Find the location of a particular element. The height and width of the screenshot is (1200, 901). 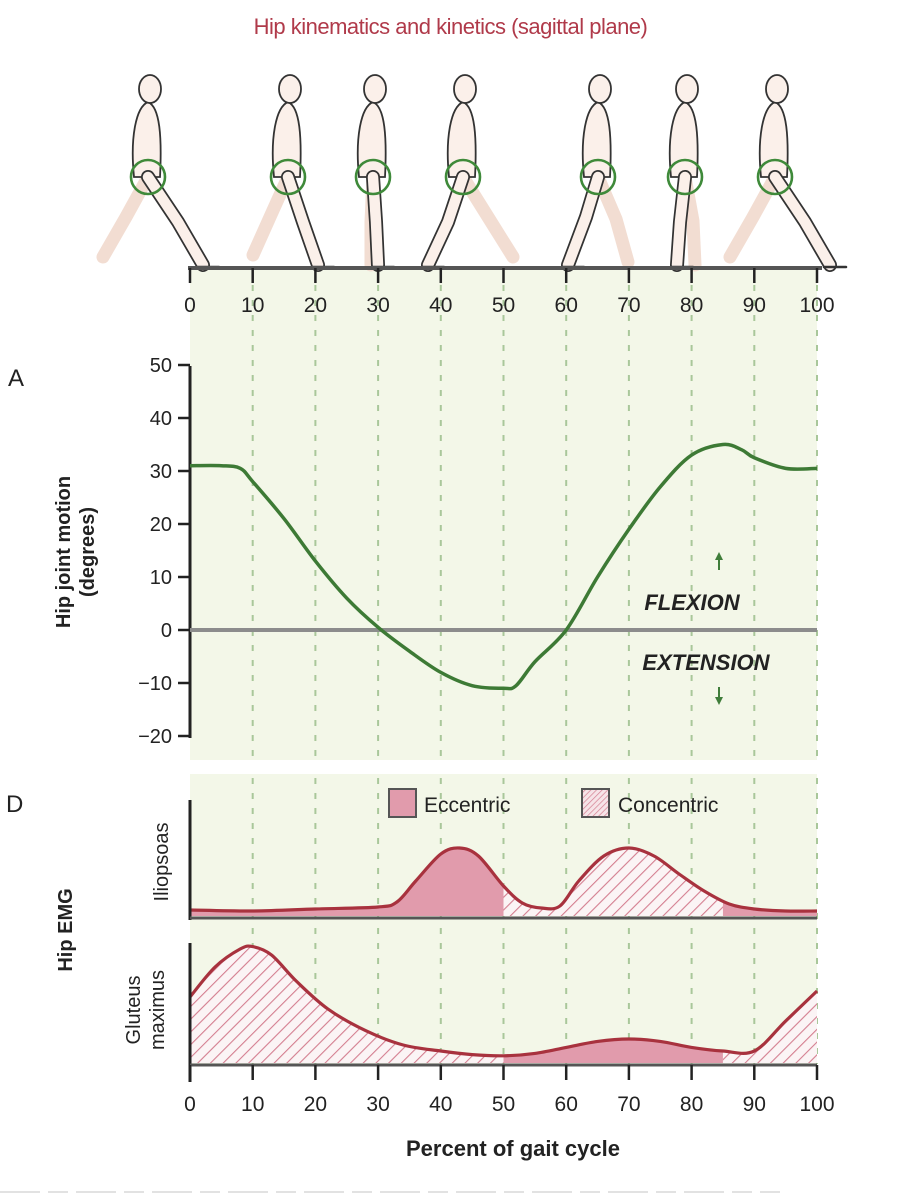

up-arrow-icon is located at coordinates (719, 561).